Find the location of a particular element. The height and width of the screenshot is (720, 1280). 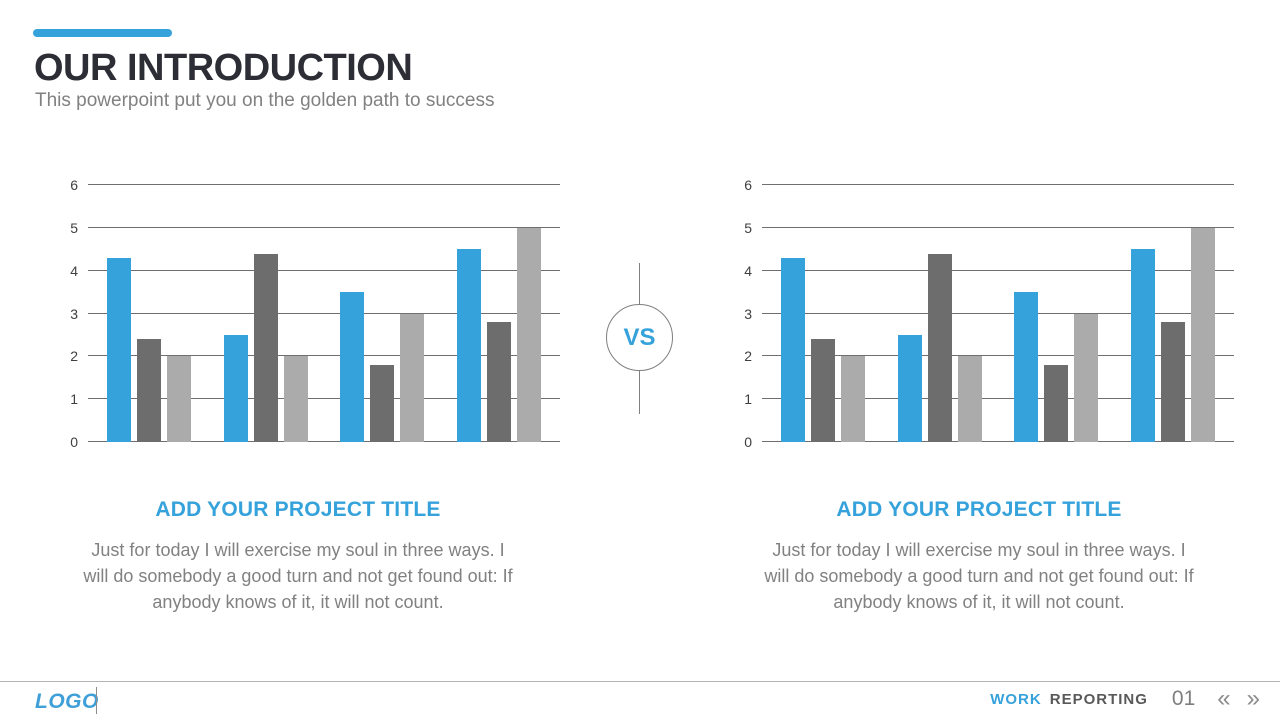

vs-label: VS is located at coordinates (639, 337).